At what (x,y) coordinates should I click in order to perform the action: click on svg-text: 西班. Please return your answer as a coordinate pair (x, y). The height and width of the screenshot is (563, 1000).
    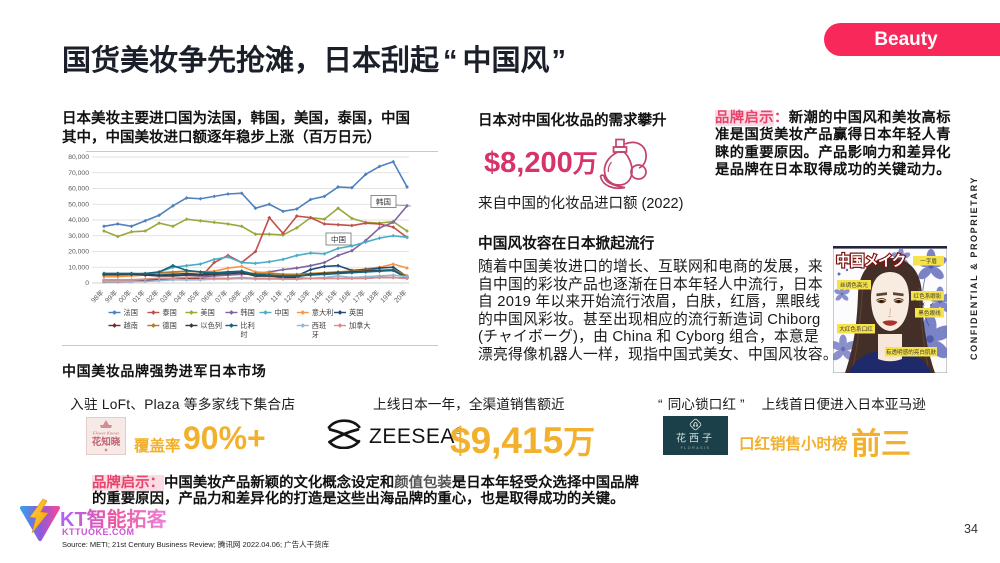
    Looking at the image, I should click on (319, 325).